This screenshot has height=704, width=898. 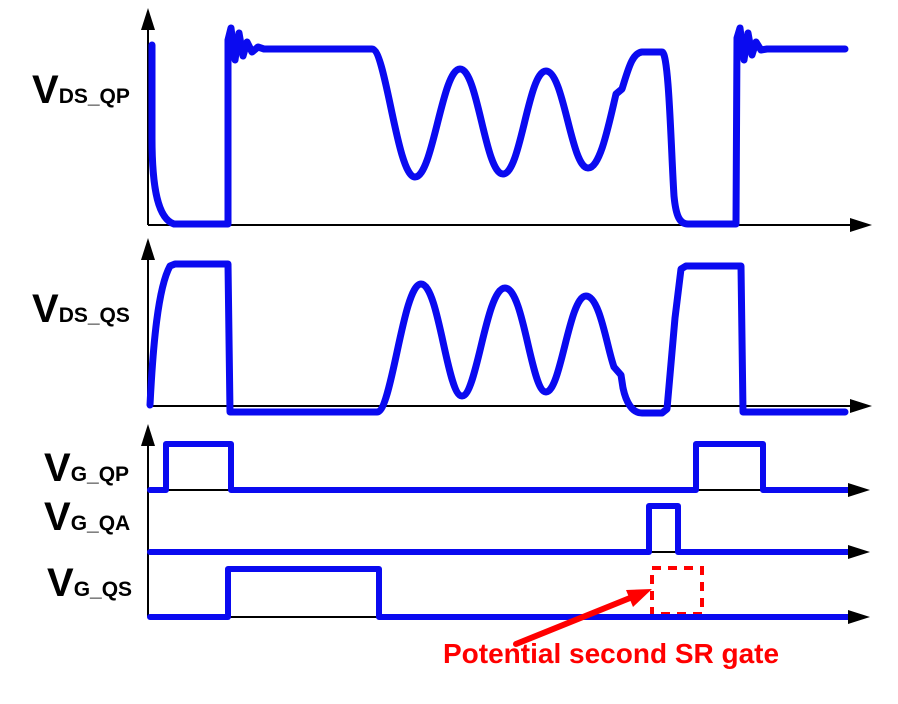 I want to click on label-subscript: G_QS, so click(x=103, y=589).